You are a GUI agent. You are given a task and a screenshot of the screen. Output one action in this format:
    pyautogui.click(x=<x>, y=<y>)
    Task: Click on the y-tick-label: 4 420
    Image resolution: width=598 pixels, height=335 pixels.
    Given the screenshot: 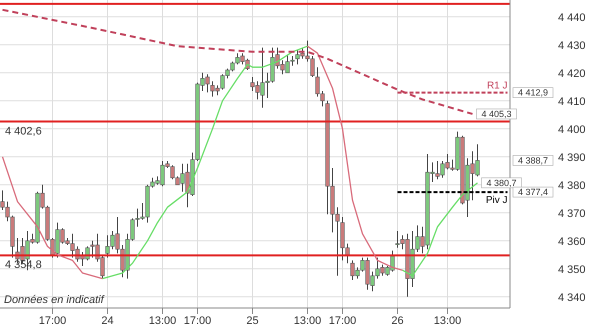 What is the action you would take?
    pyautogui.click(x=572, y=74)
    